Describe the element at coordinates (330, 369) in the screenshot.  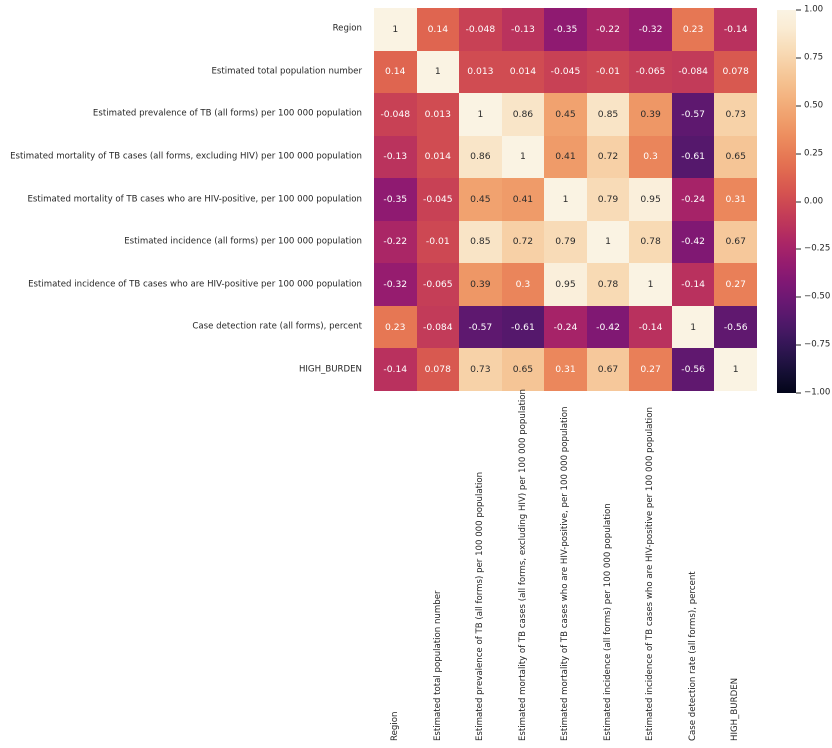
I see `y-axis-tick-label: HIGH_BURDEN` at that location.